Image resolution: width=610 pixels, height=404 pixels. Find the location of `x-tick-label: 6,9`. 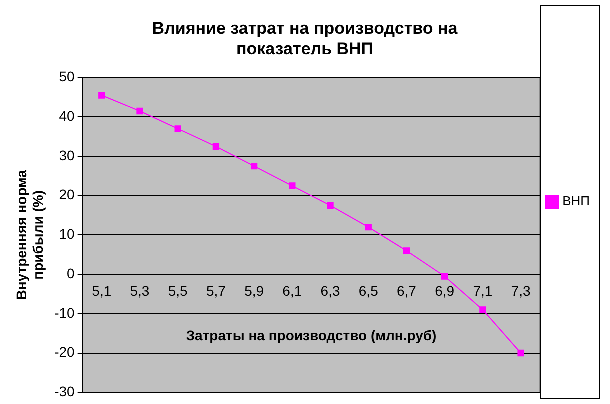

x-tick-label: 6,9 is located at coordinates (445, 290).